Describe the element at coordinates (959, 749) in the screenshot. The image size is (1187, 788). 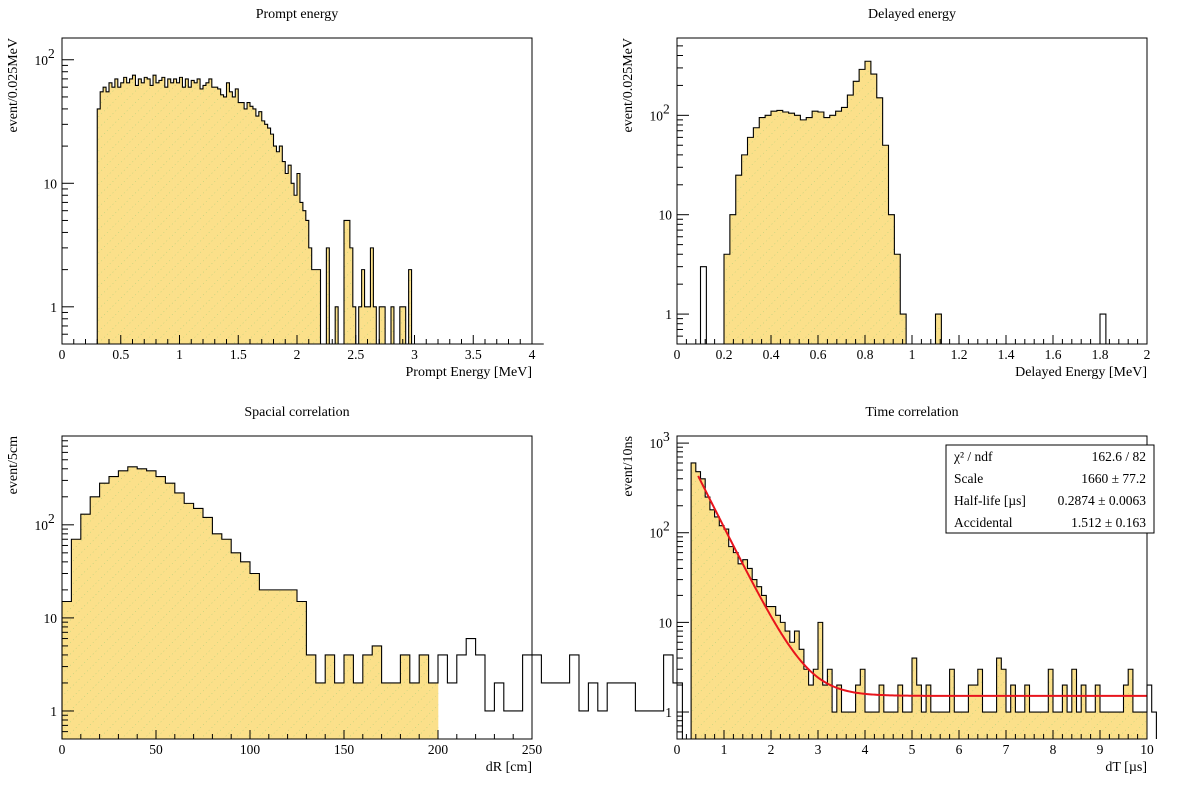
I see `x-tick-label: 6` at that location.